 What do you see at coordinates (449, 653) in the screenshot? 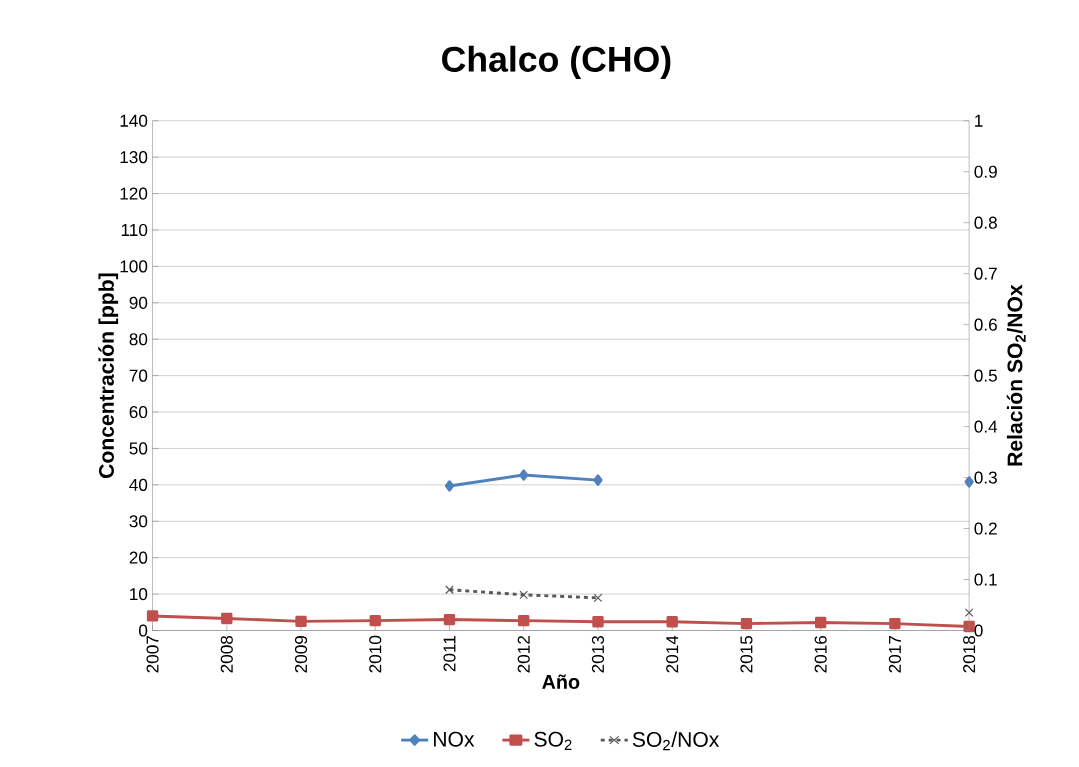
I see `x-tick-label: 2011` at bounding box center [449, 653].